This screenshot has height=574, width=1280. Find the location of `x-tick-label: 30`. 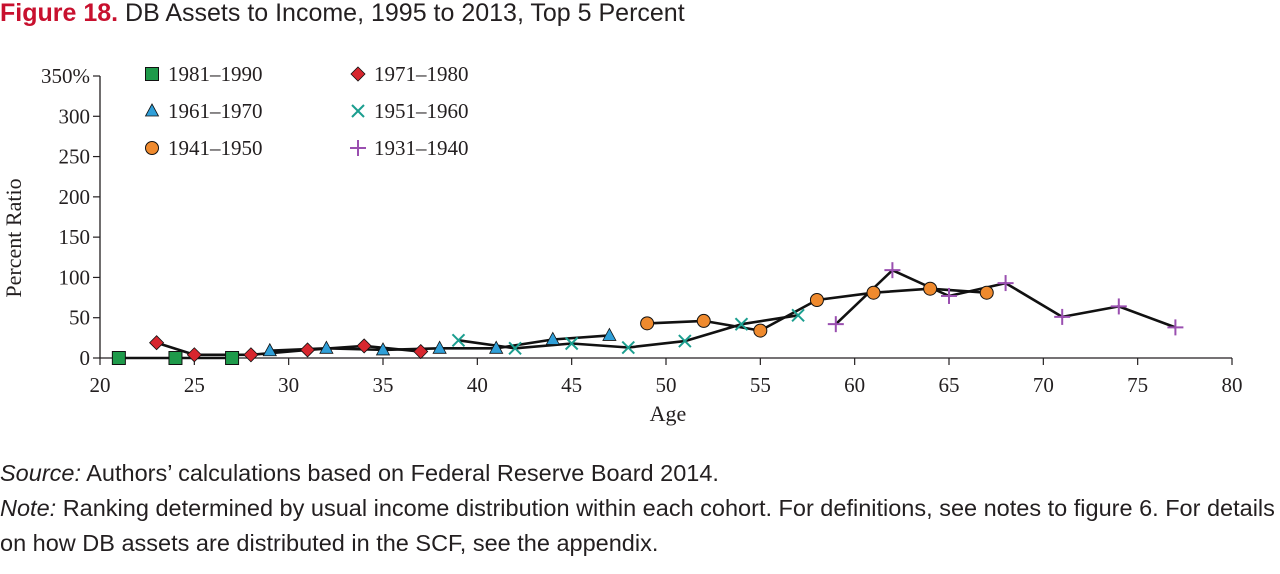

x-tick-label: 30 is located at coordinates (288, 385).